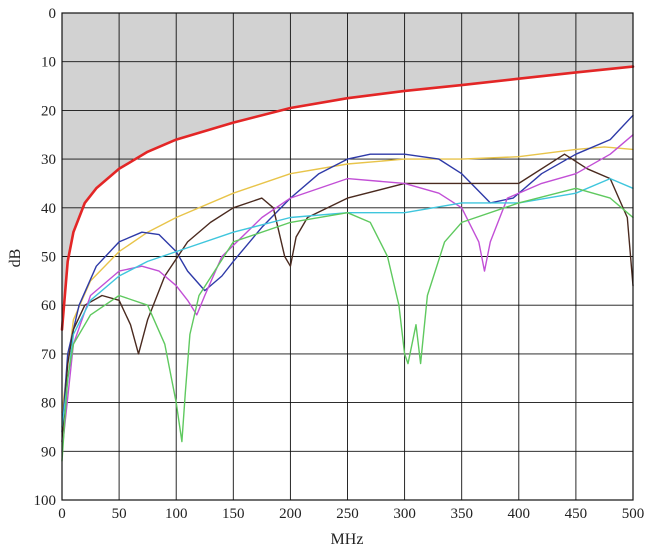 The height and width of the screenshot is (549, 663). Describe the element at coordinates (576, 514) in the screenshot. I see `x-tick-label: 450` at that location.